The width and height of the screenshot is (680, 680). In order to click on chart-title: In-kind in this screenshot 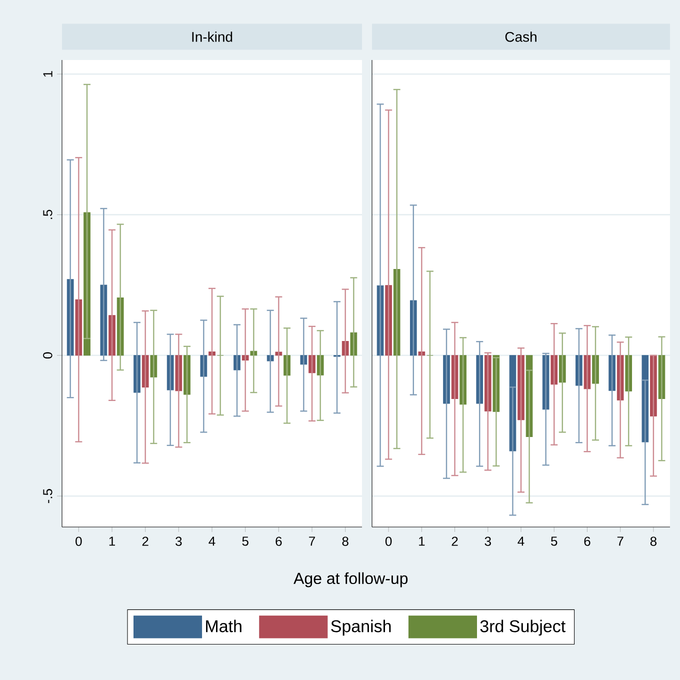, I will do `click(212, 37)`.